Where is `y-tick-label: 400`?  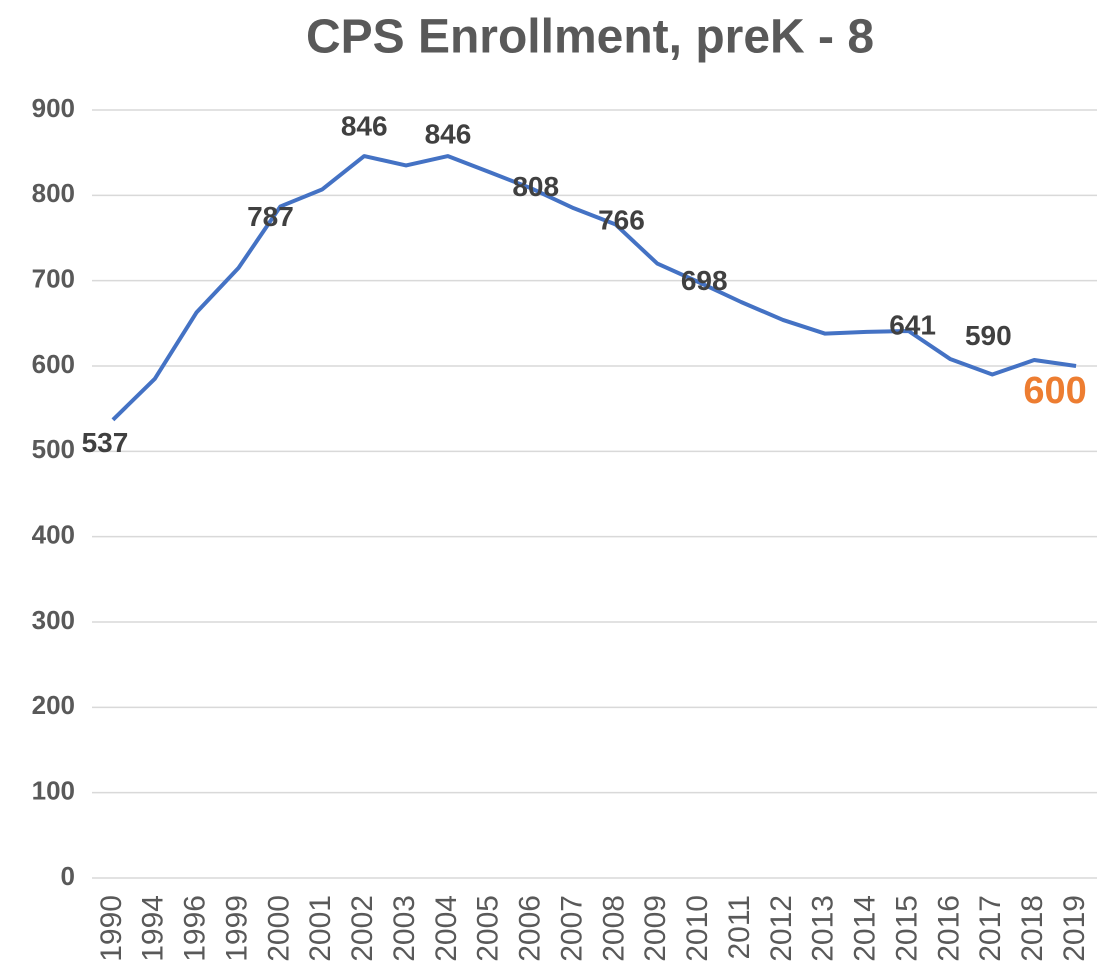
y-tick-label: 400 is located at coordinates (53, 535).